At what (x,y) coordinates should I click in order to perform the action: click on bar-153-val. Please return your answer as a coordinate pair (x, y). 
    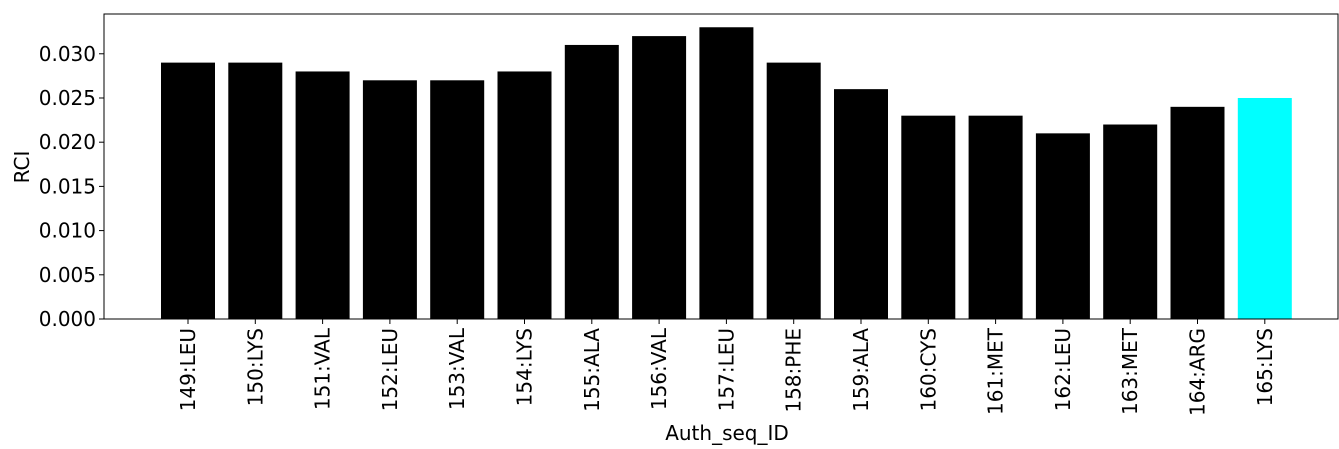
    Looking at the image, I should click on (457, 199).